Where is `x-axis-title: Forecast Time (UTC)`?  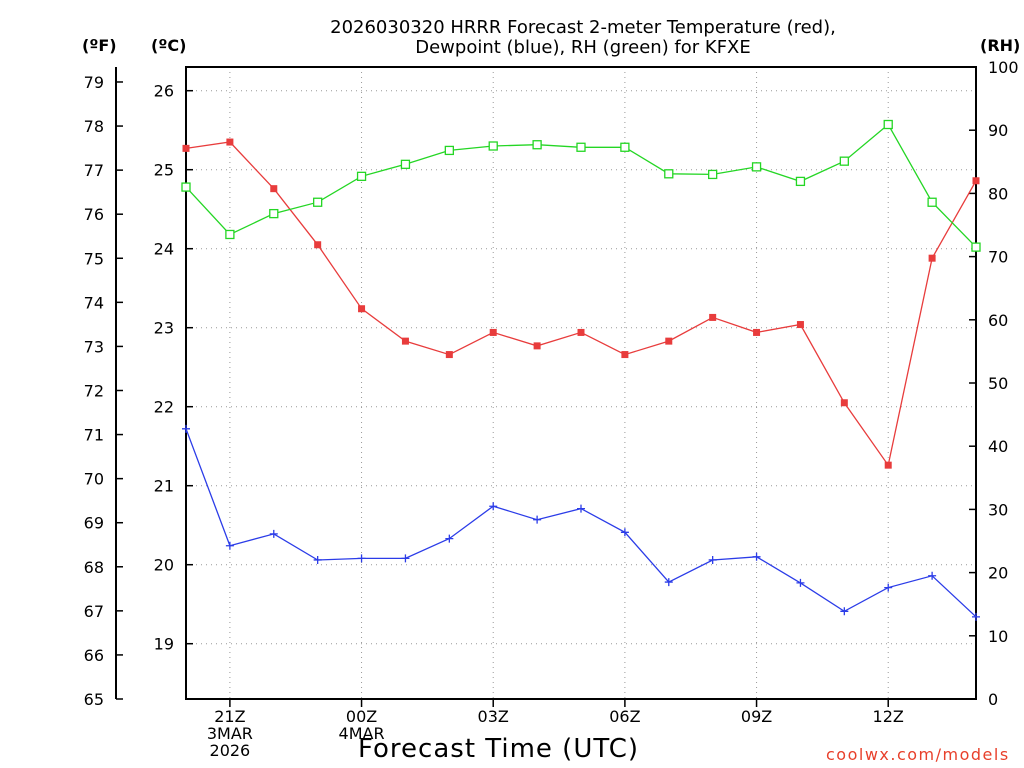
x-axis-title: Forecast Time (UTC) is located at coordinates (499, 749).